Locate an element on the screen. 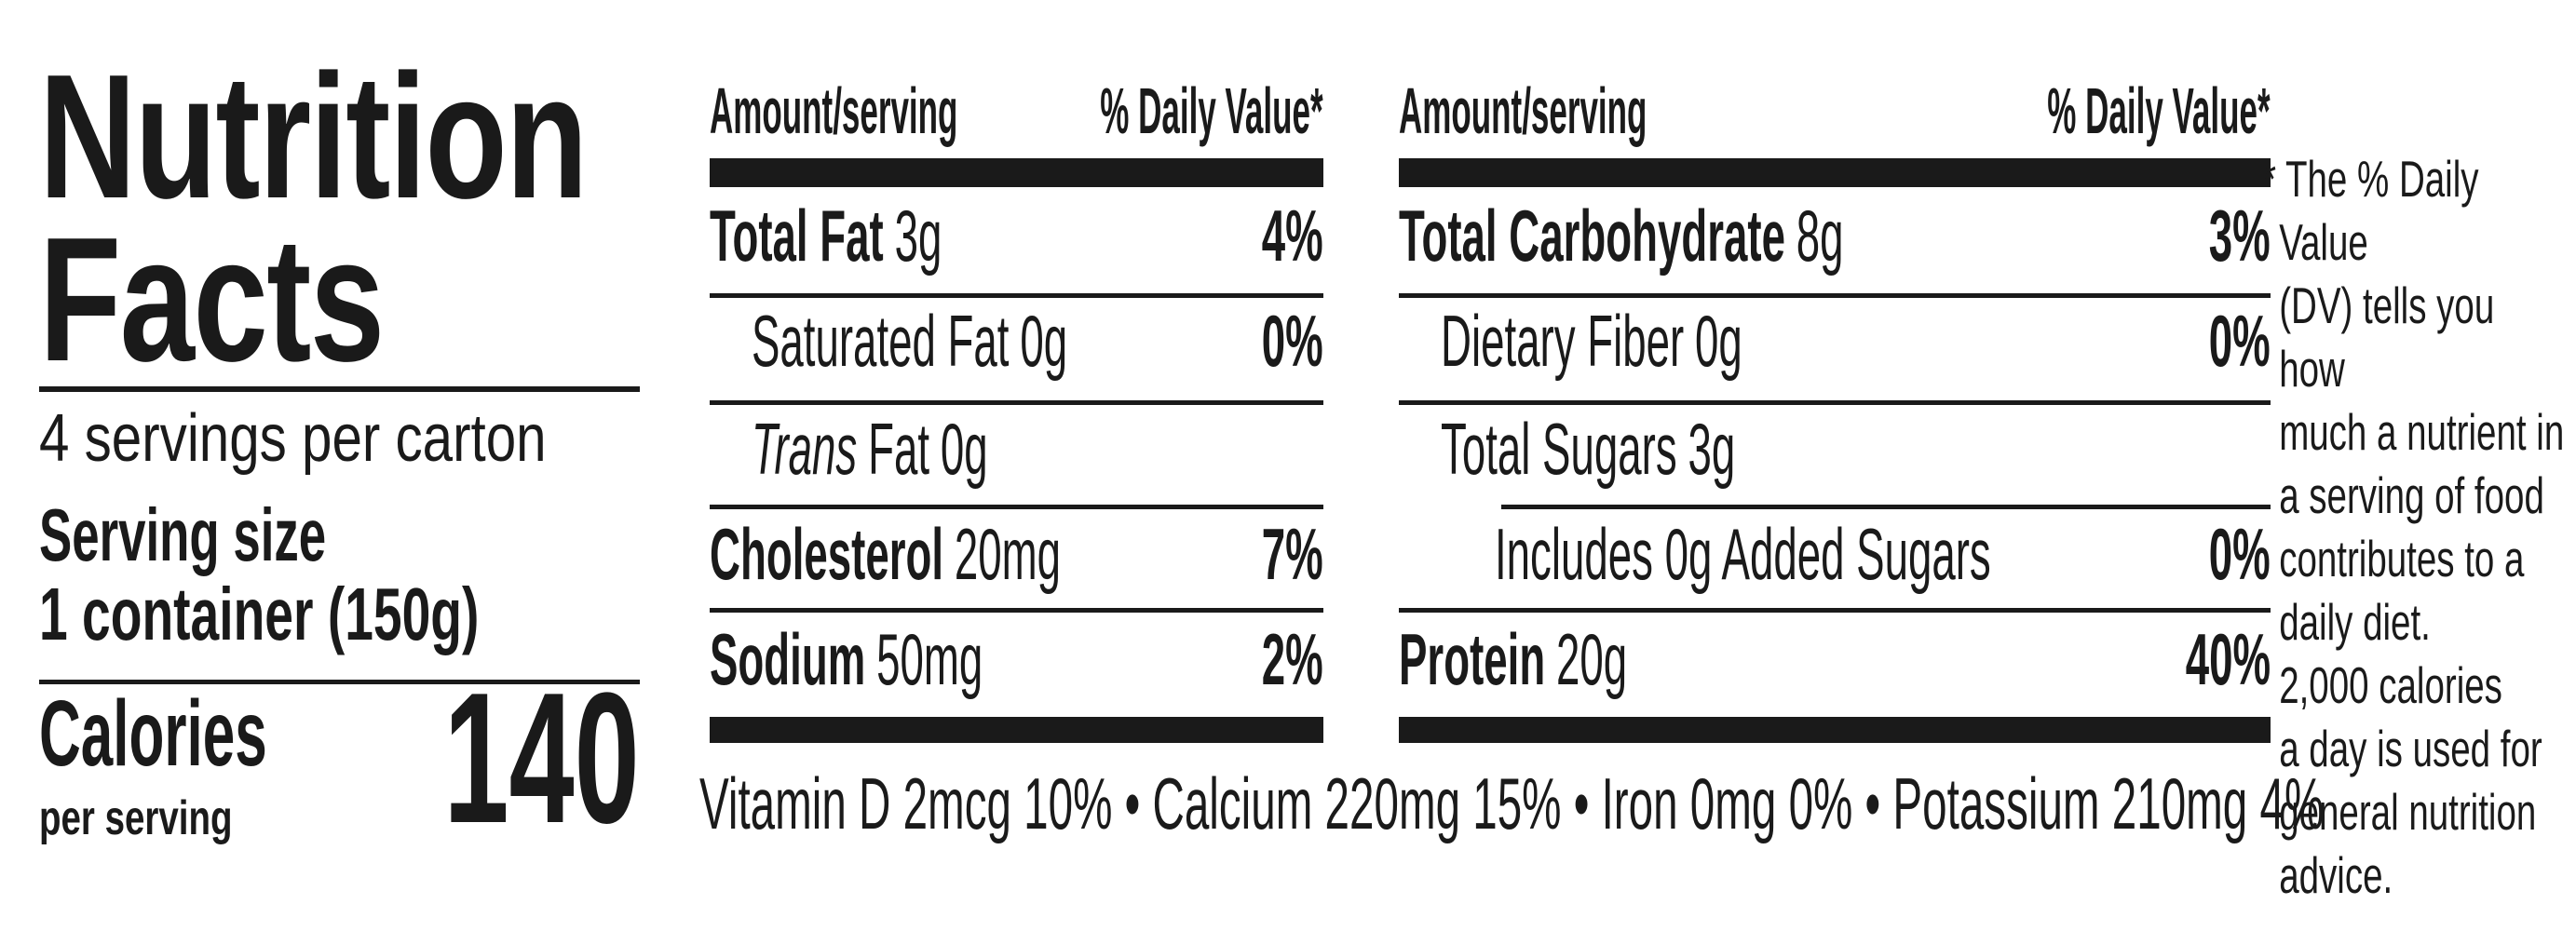 This screenshot has height=931, width=2576. nutrient-name: Total Fat is located at coordinates (797, 236).